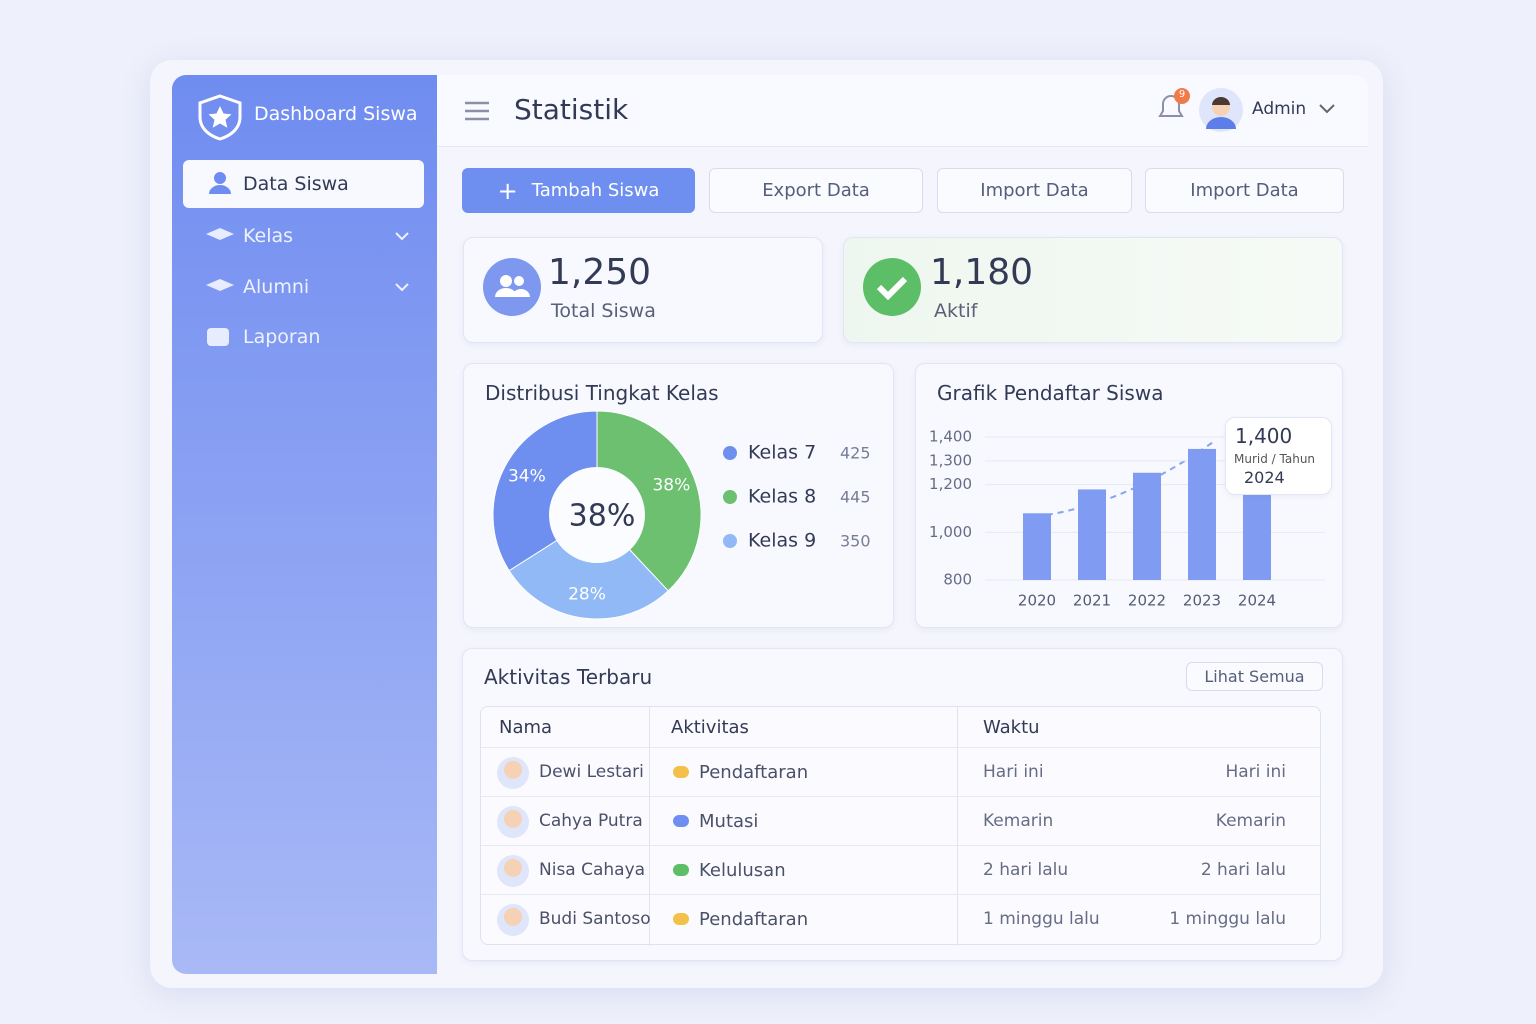 This screenshot has height=1024, width=1536. What do you see at coordinates (595, 190) in the screenshot?
I see `button-label: Tambah Siswa` at bounding box center [595, 190].